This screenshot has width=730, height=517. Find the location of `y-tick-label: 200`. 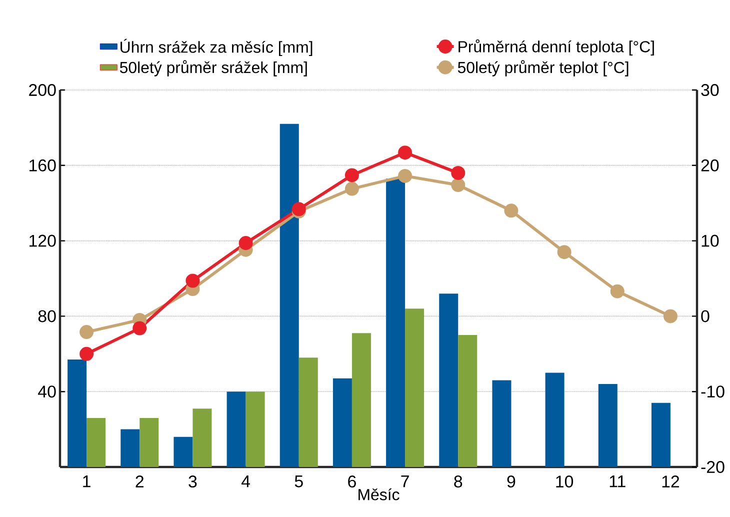

y-tick-label: 200 is located at coordinates (42, 90).